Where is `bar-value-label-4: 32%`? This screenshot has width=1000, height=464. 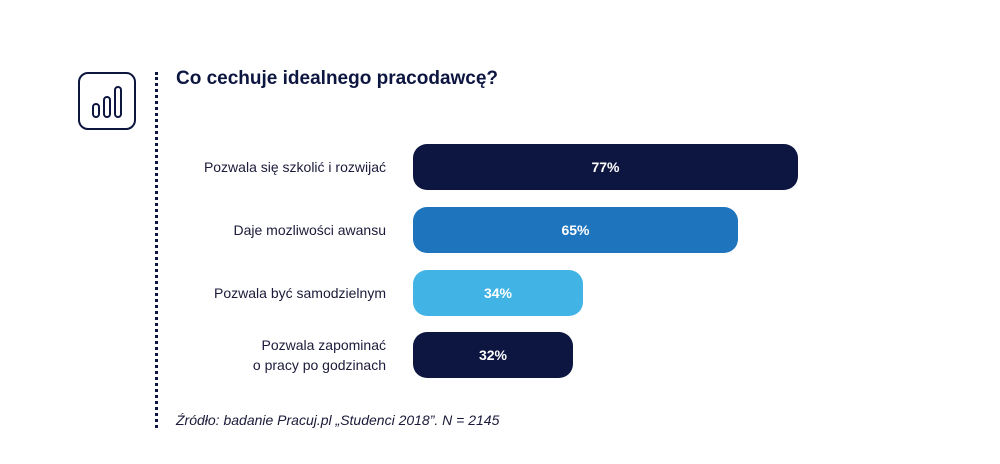
bar-value-label-4: 32% is located at coordinates (493, 355).